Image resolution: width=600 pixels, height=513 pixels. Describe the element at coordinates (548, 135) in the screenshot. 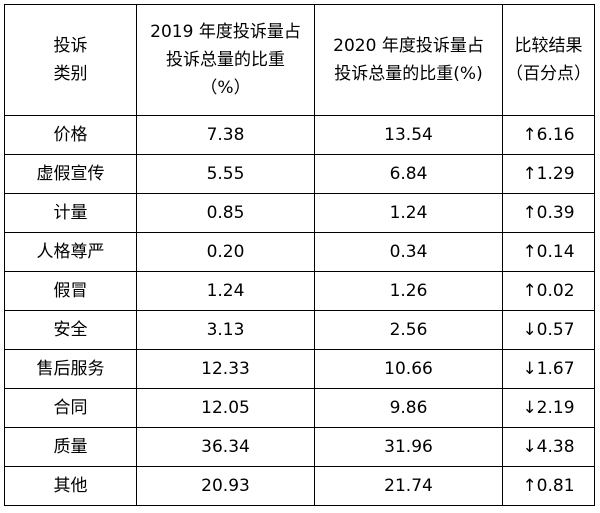

I see `row-comparison: ↑6.16` at that location.